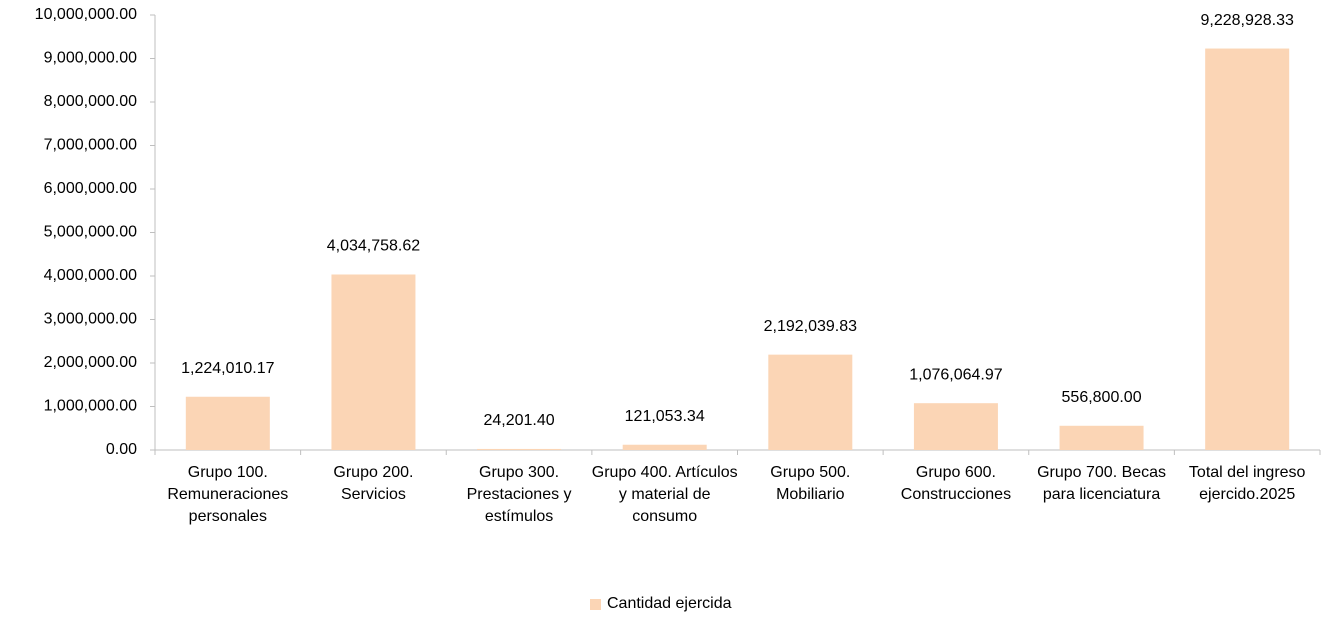 This screenshot has height=618, width=1335. What do you see at coordinates (91, 188) in the screenshot?
I see `y-tick-label: 6,000,000.00` at bounding box center [91, 188].